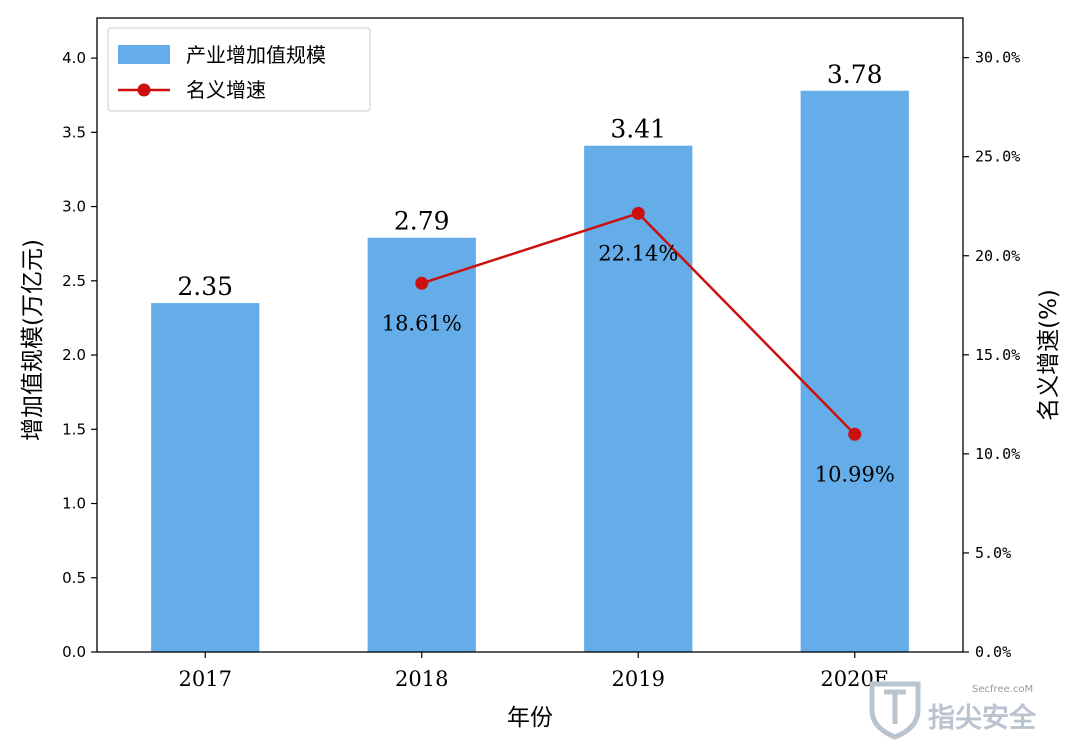  Describe the element at coordinates (997, 355) in the screenshot. I see `y-tick-label-right: 15.0%` at that location.